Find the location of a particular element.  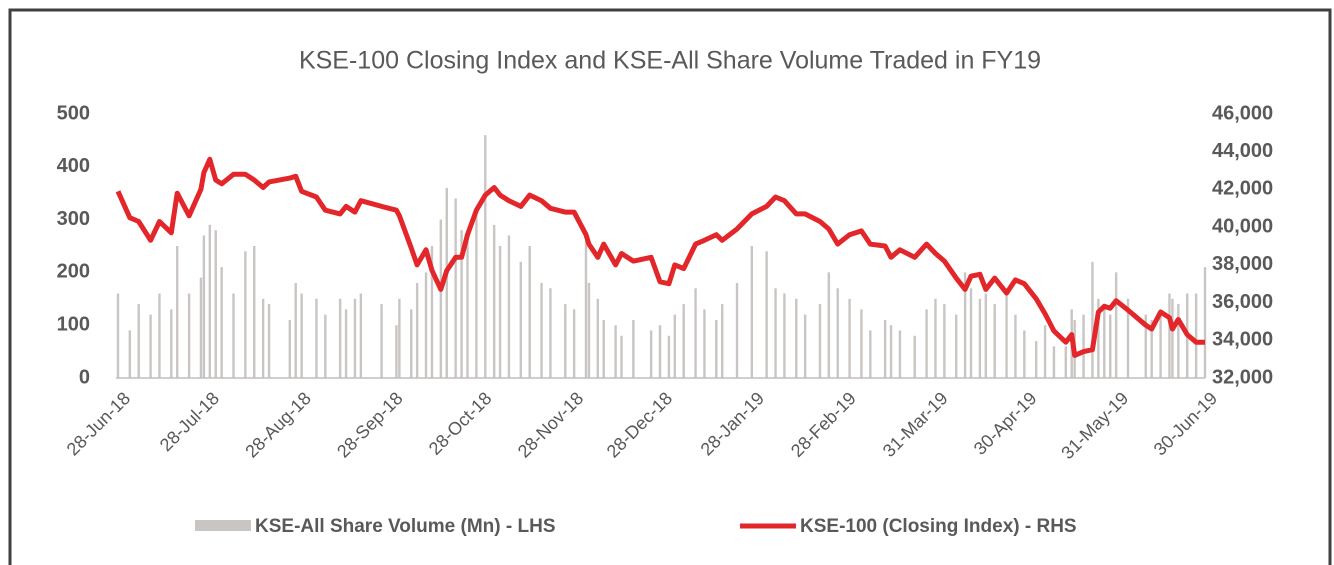

x-tick-label: 28-Oct-18 is located at coordinates (460, 423).